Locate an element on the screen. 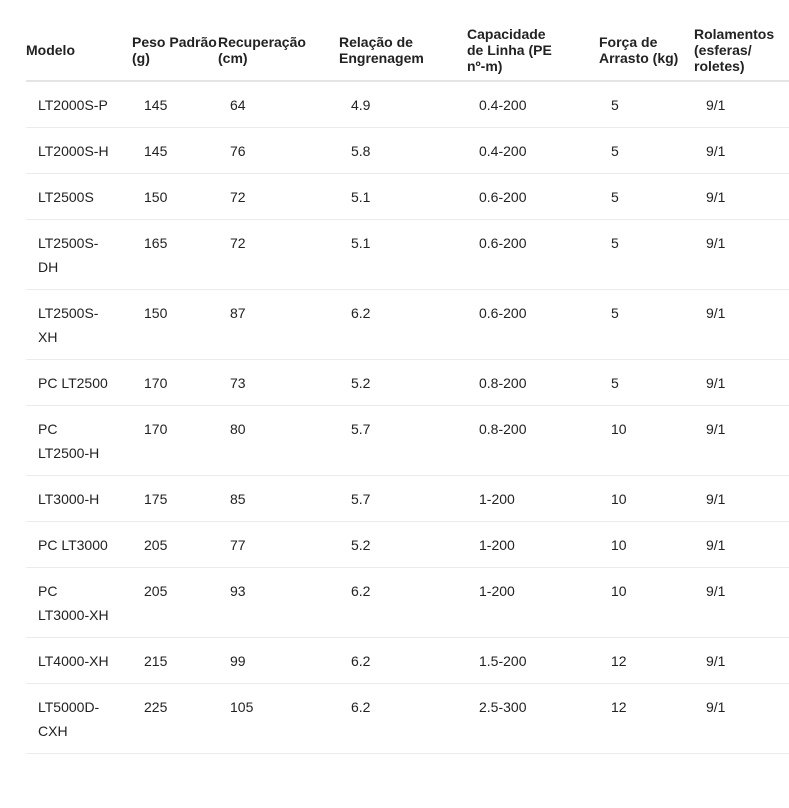 The image size is (789, 808). cell-text: 150 is located at coordinates (156, 197).